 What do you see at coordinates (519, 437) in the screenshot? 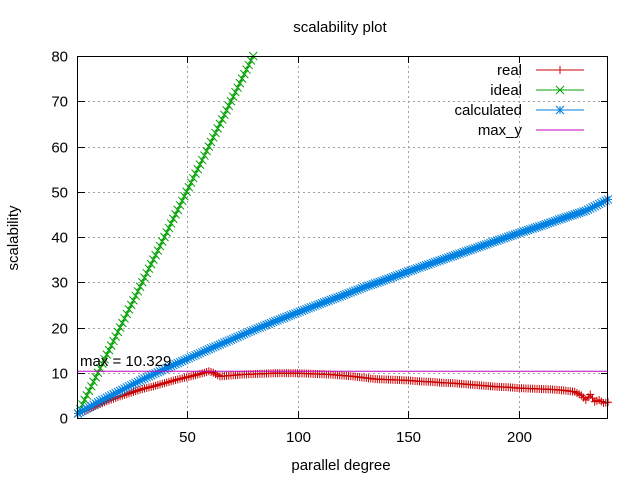
I see `x-tick-label: 200` at bounding box center [519, 437].